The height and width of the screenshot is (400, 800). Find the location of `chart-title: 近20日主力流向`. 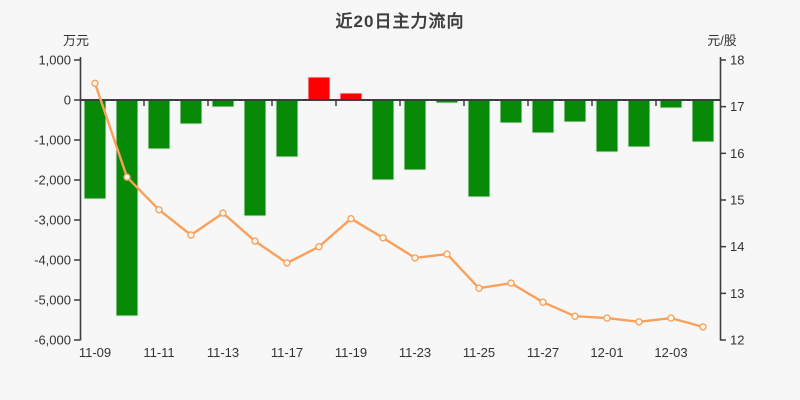

chart-title: 近20日主力流向 is located at coordinates (400, 21).